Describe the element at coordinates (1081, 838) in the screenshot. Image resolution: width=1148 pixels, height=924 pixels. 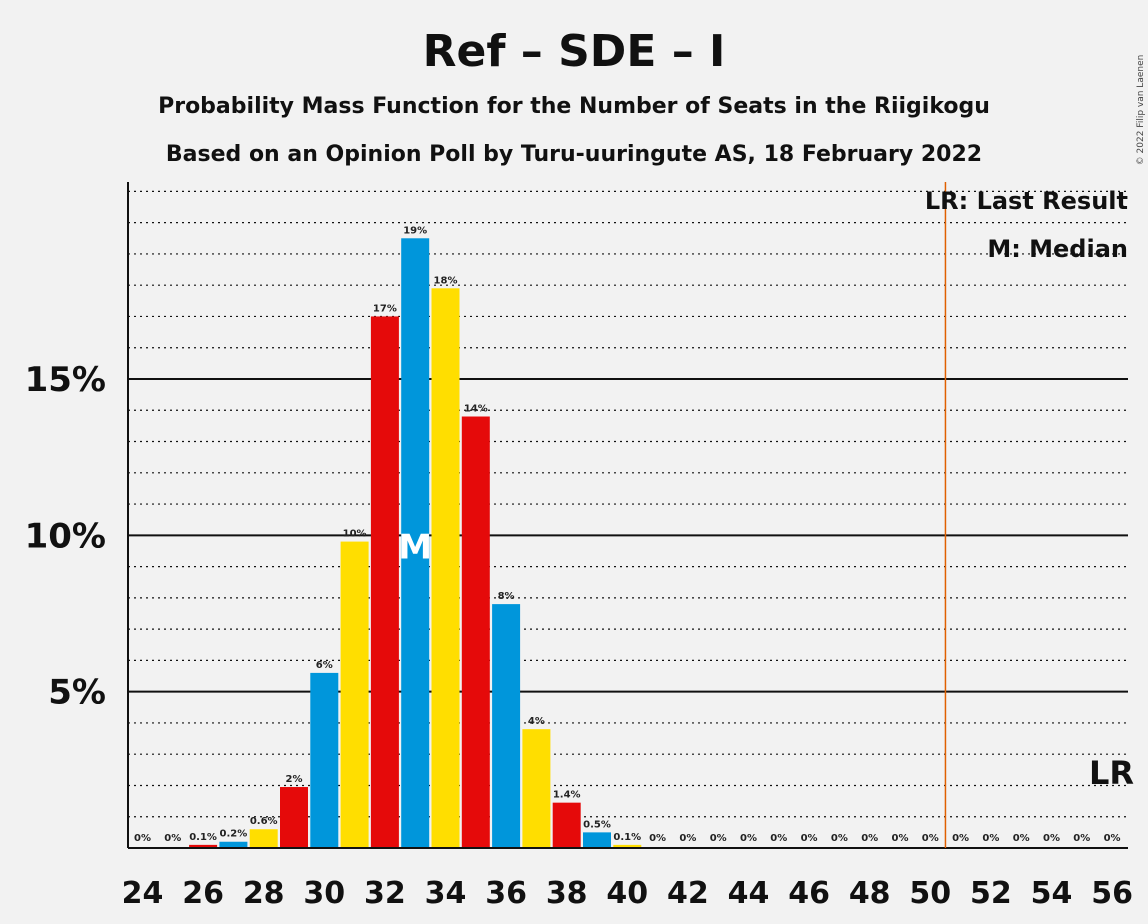
I see `data-label-seats-55: 0%` at that location.